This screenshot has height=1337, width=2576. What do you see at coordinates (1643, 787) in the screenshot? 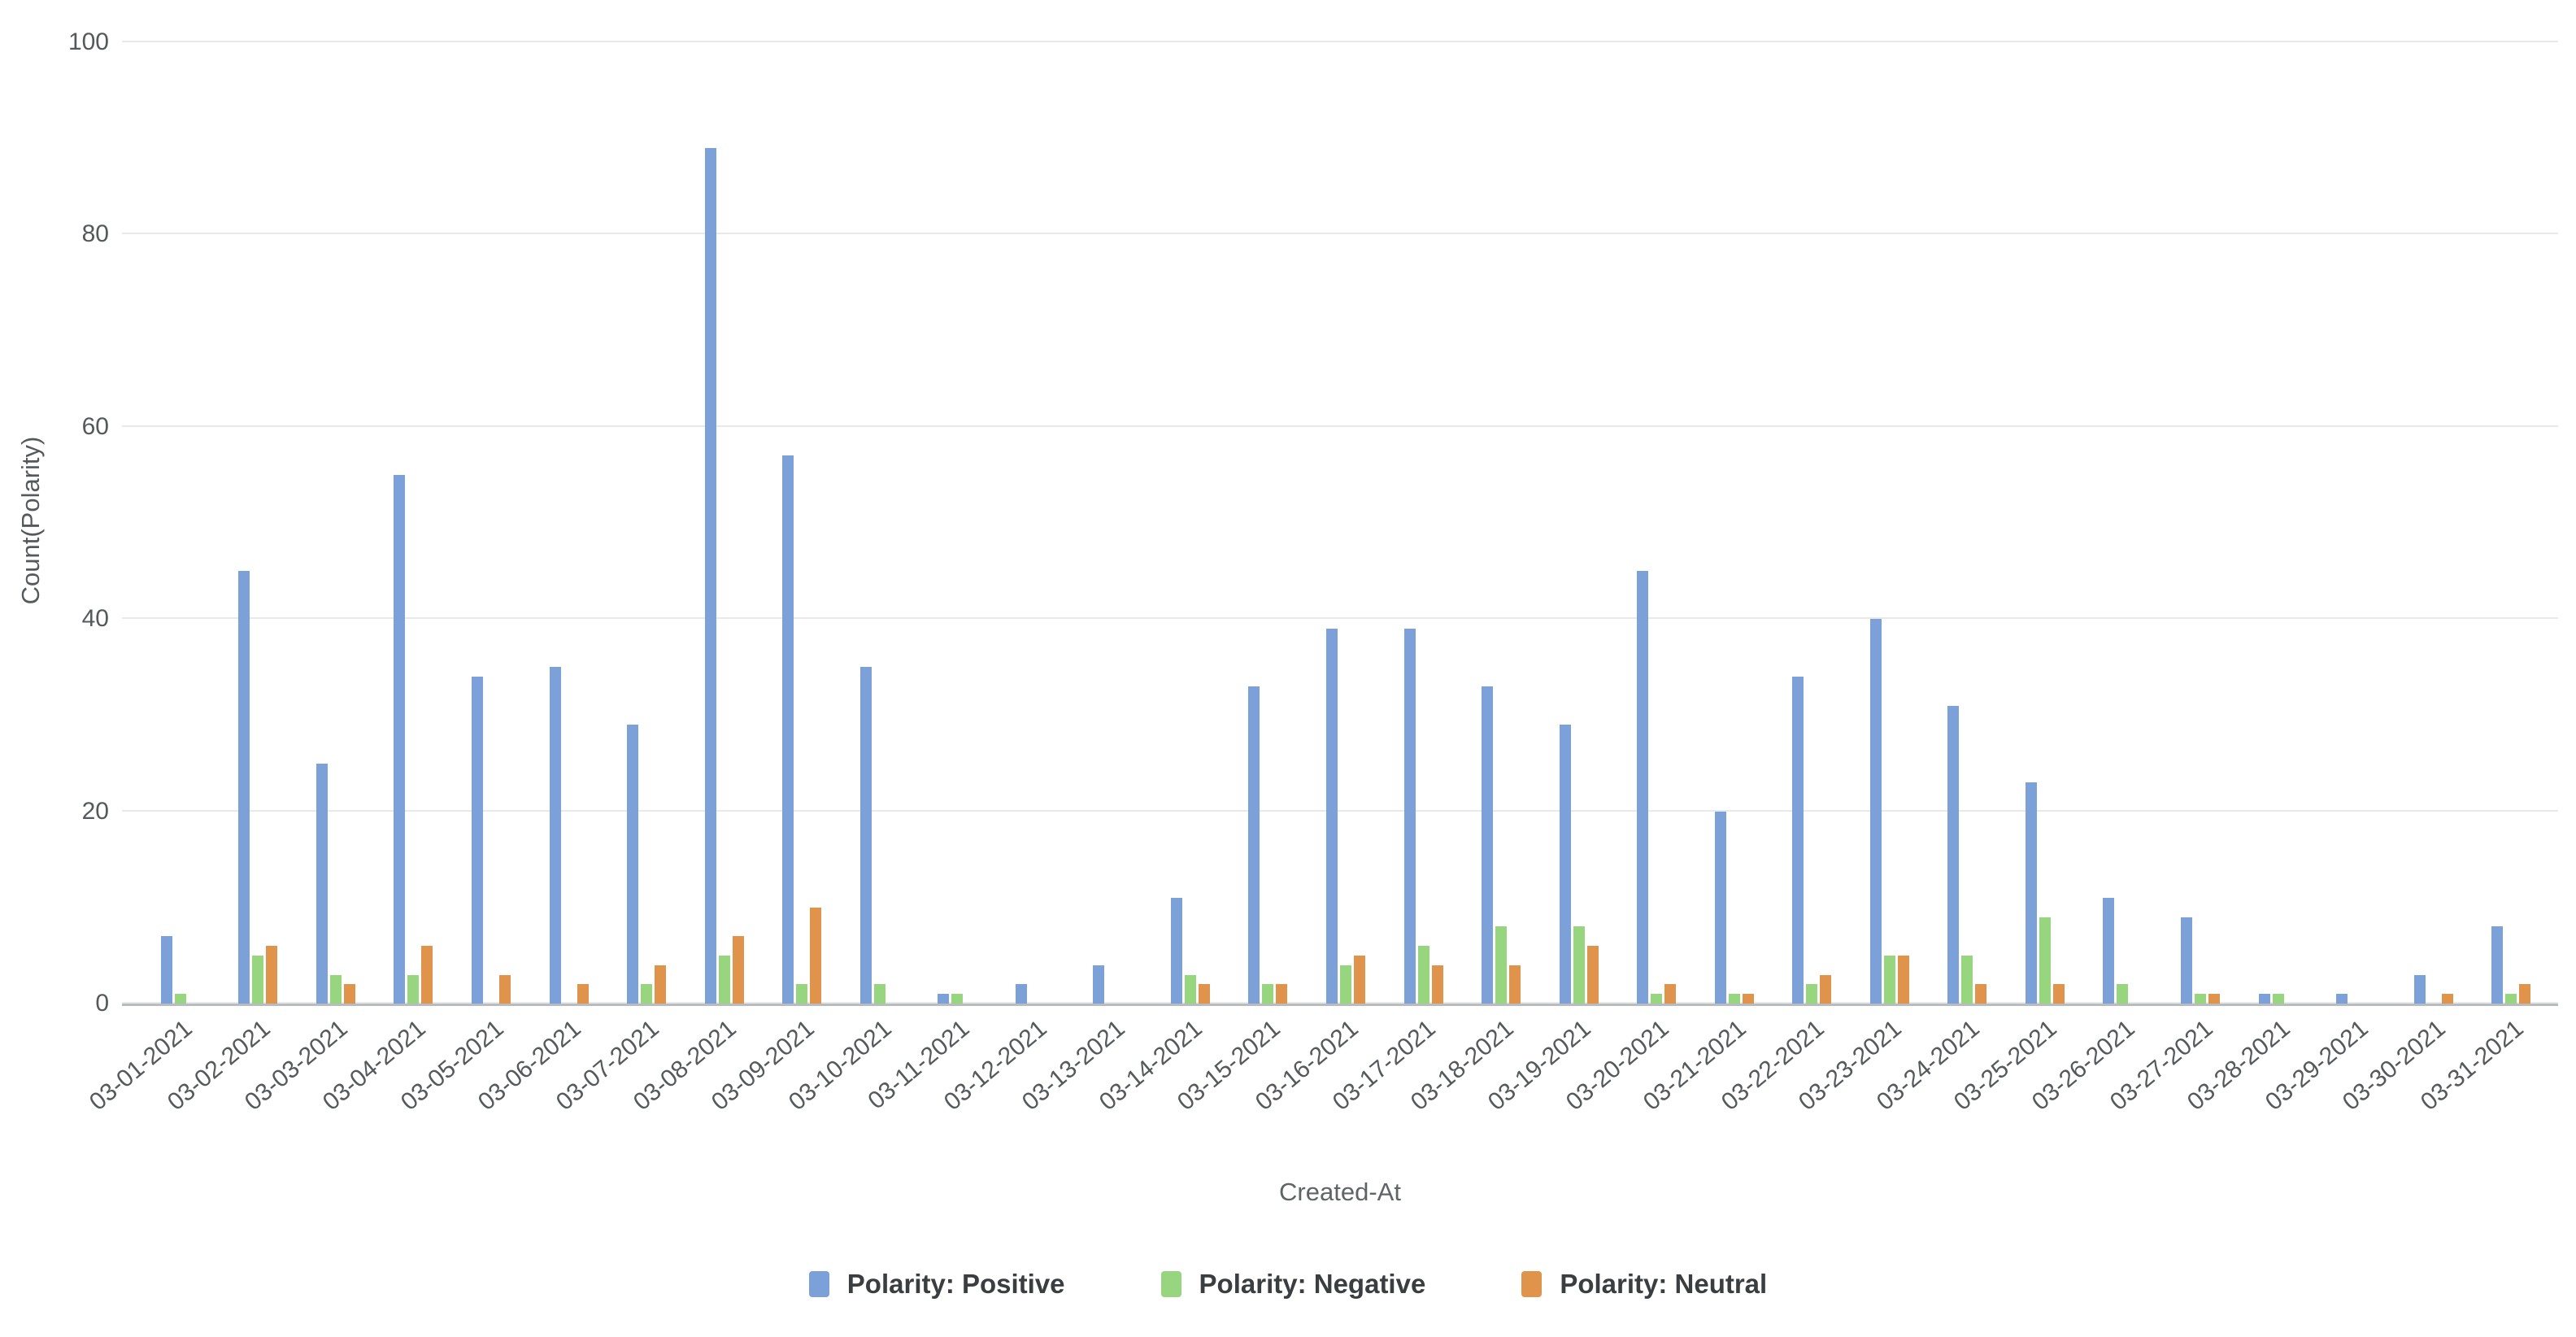
I see `bar-positive-03-20-2021` at bounding box center [1643, 787].